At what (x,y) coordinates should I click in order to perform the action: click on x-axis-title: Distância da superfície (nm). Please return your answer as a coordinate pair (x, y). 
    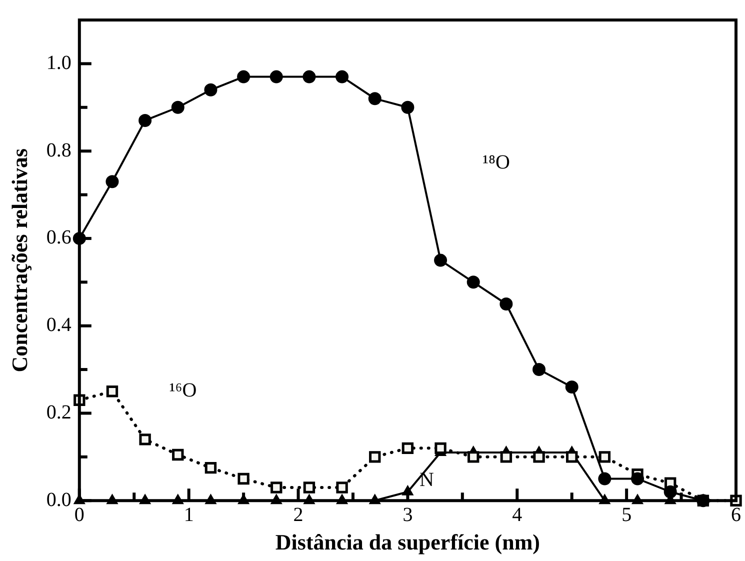
    Looking at the image, I should click on (407, 541).